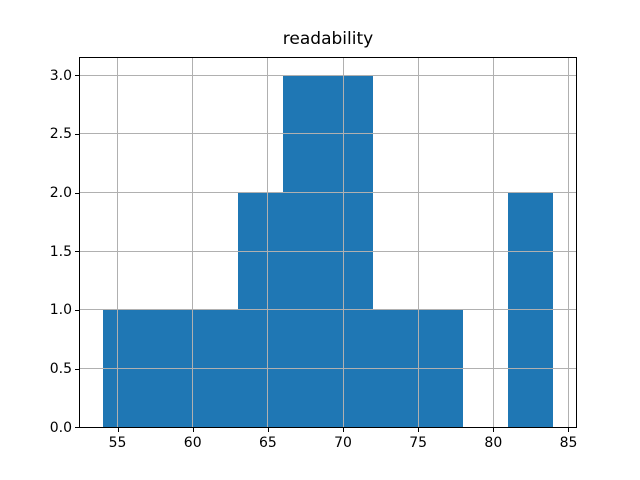 This screenshot has height=480, width=640. Describe the element at coordinates (418, 443) in the screenshot. I see `x-tick-label: 75` at that location.